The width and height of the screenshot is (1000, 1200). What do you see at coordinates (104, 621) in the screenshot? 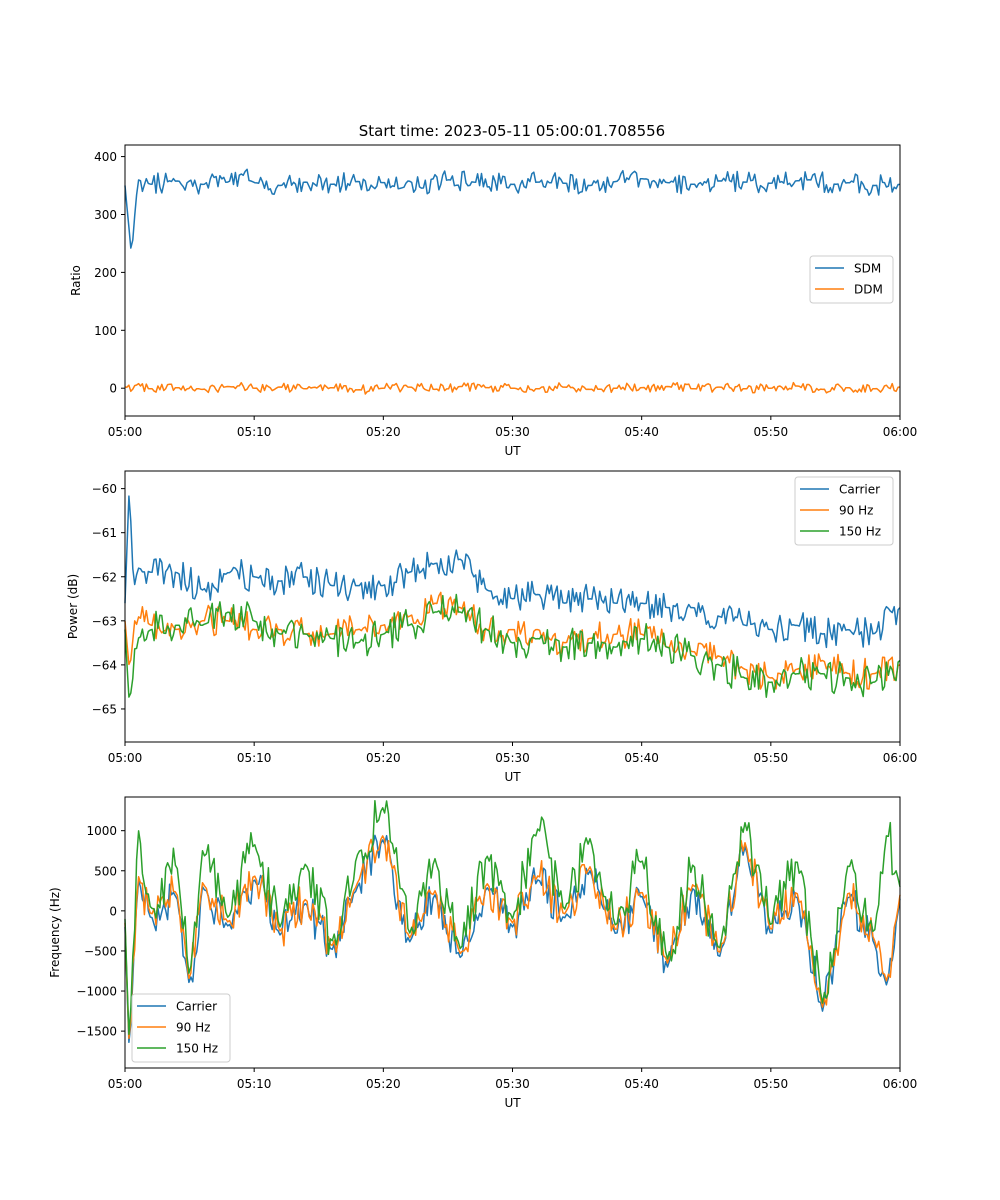
I see `y-tick-label: −63` at bounding box center [104, 621].